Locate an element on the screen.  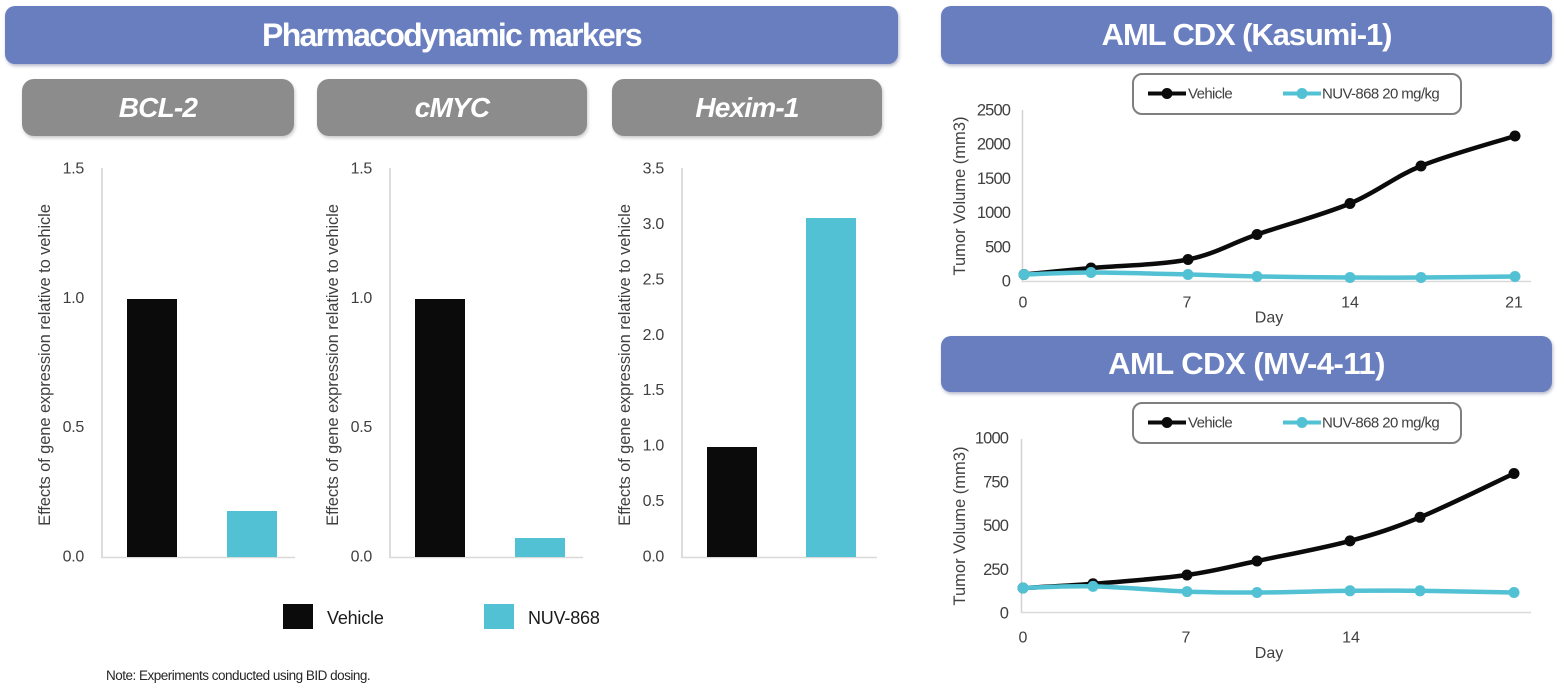
svg-text: 3.0 is located at coordinates (654, 224).